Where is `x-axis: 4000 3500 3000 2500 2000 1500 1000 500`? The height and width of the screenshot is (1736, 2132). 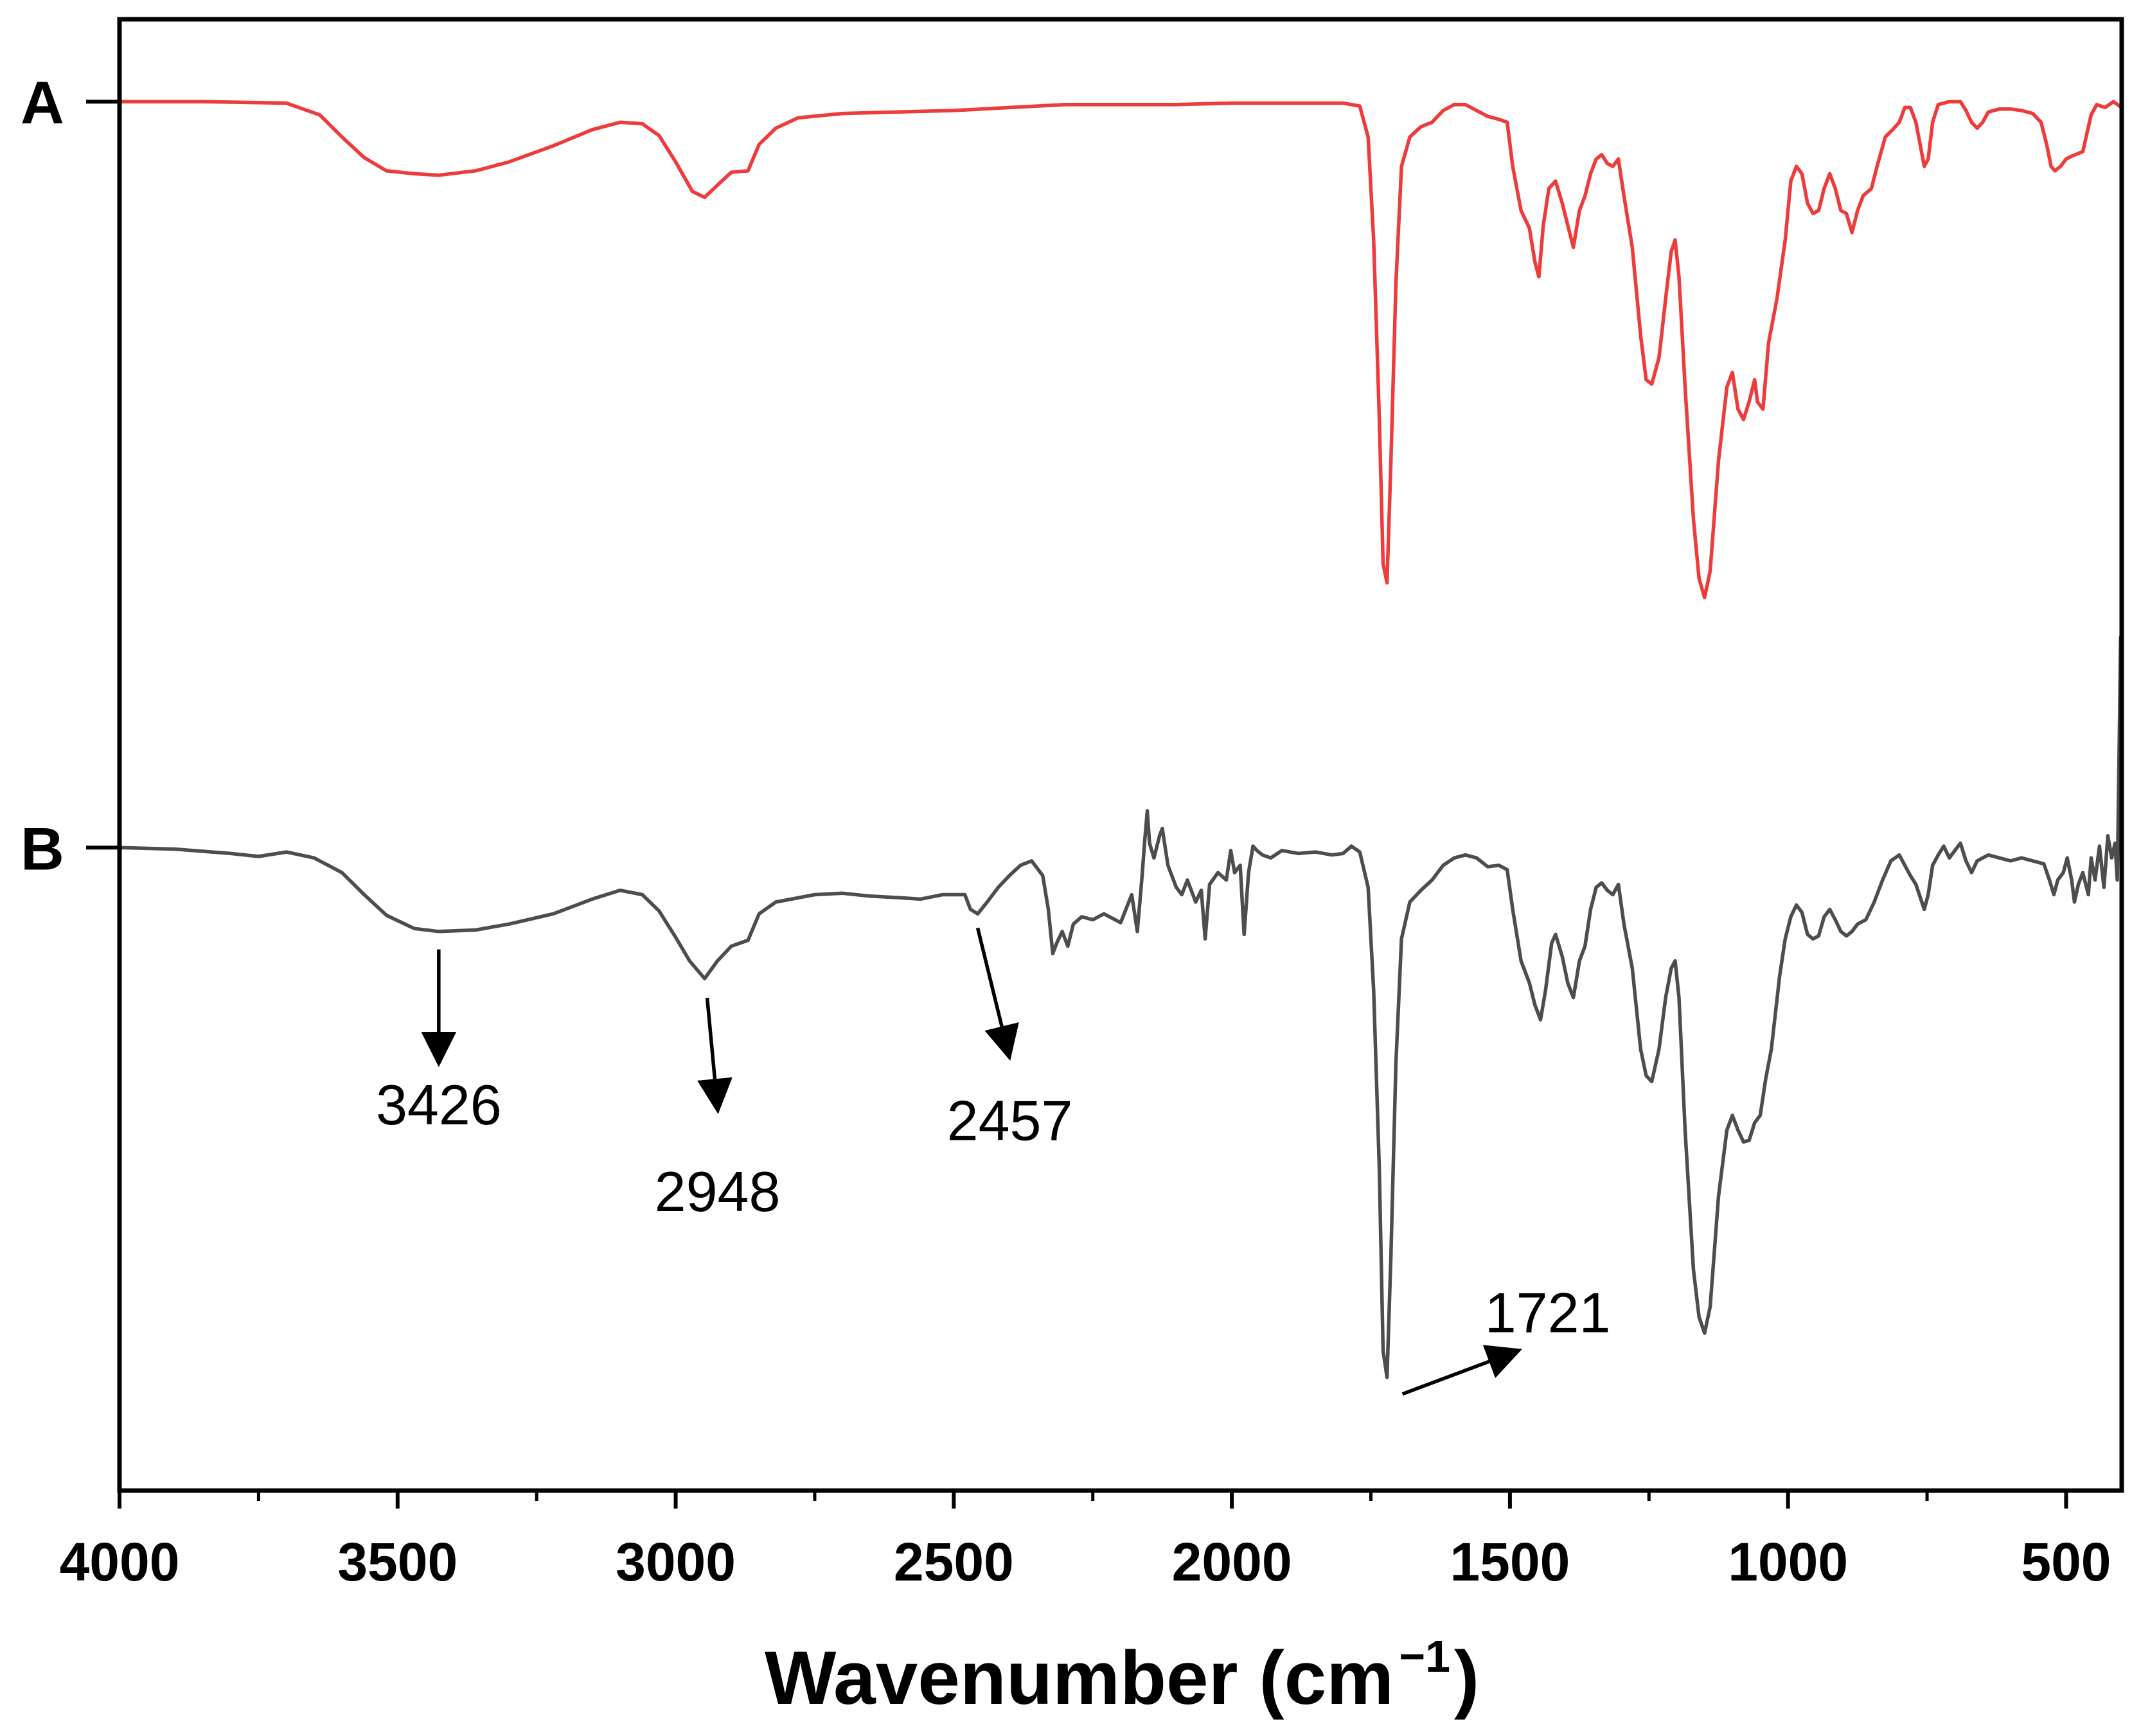 x-axis: 4000 3500 3000 2500 2000 1500 1000 500 is located at coordinates (1085, 1541).